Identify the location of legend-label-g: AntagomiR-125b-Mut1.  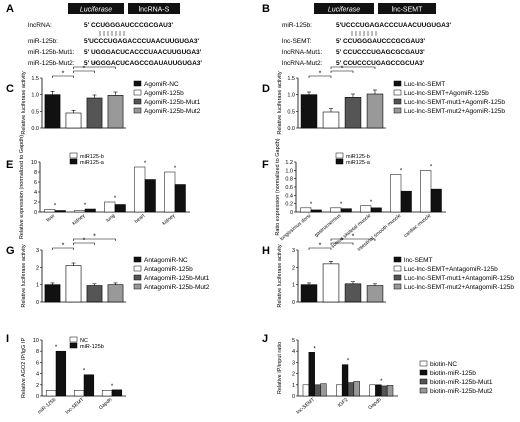
(177, 278).